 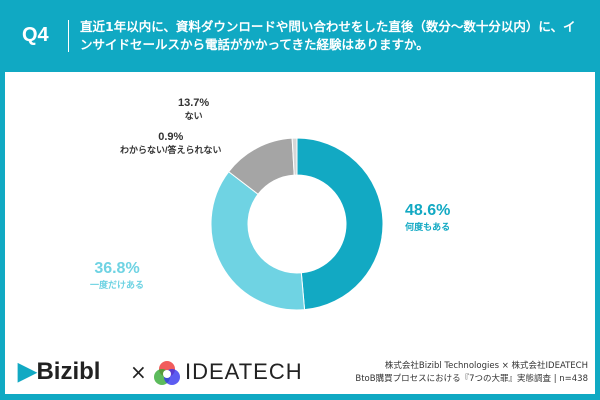 What do you see at coordinates (138, 372) in the screenshot?
I see `times-sign: ×` at bounding box center [138, 372].